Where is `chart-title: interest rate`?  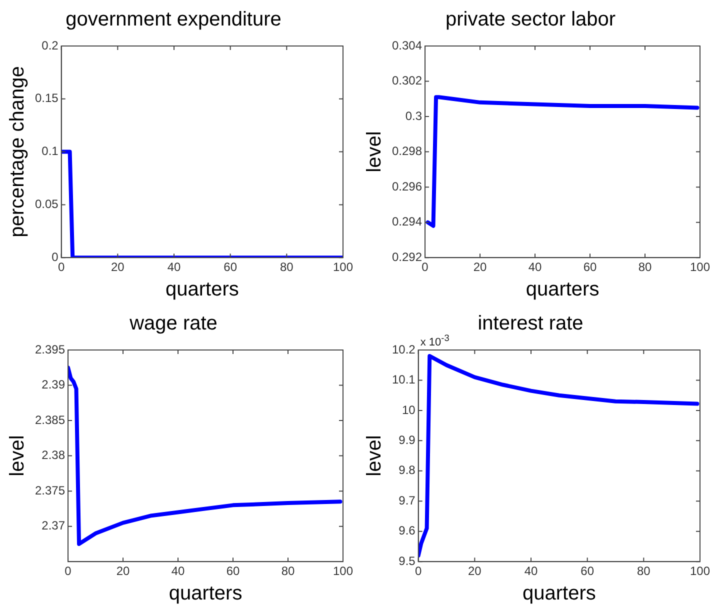
chart-title: interest rate is located at coordinates (531, 323).